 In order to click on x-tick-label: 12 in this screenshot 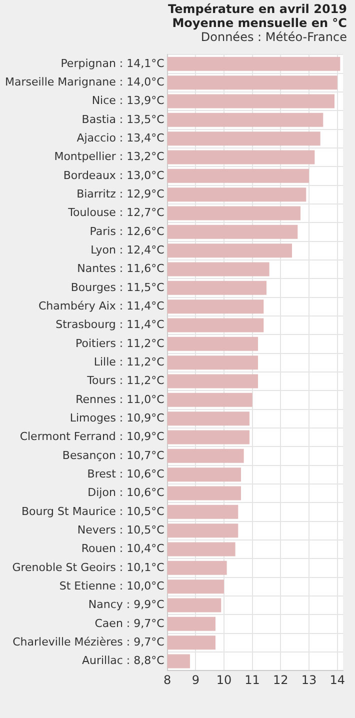, I will do `click(280, 679)`.